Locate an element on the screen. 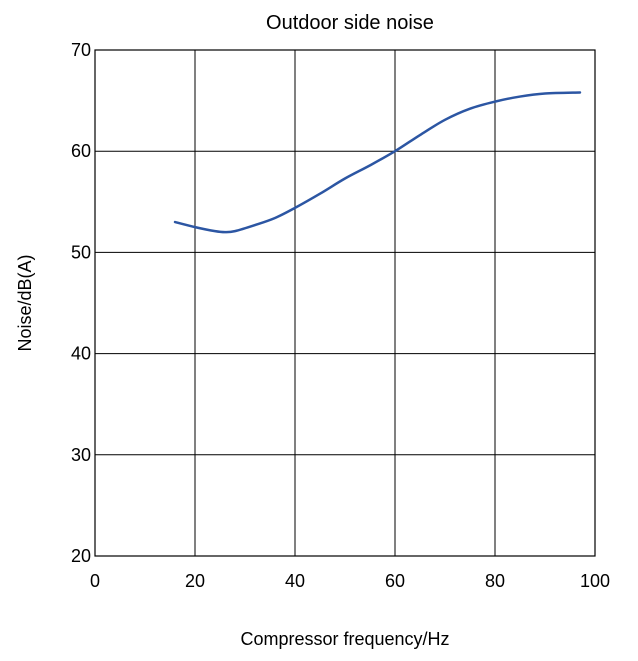  y-tick-label: 30 is located at coordinates (81, 455).